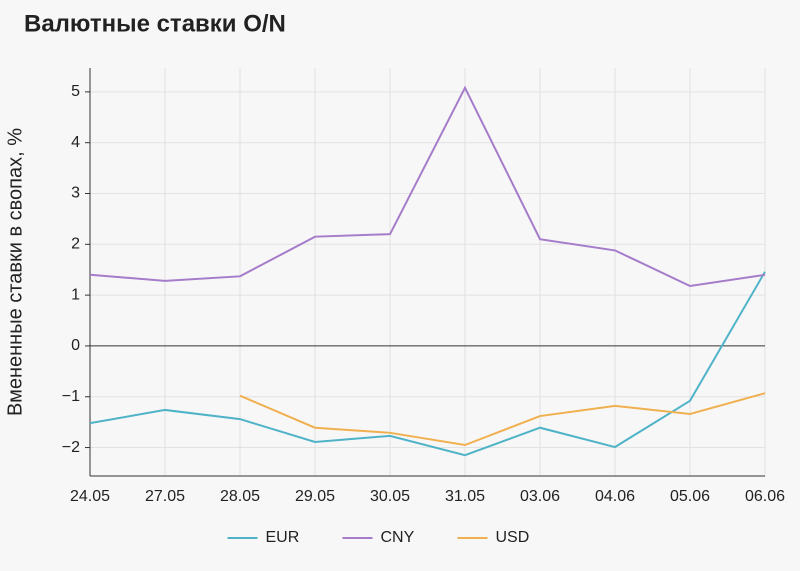 The width and height of the screenshot is (800, 571). What do you see at coordinates (690, 496) in the screenshot?
I see `x-tick-label: 05.06` at bounding box center [690, 496].